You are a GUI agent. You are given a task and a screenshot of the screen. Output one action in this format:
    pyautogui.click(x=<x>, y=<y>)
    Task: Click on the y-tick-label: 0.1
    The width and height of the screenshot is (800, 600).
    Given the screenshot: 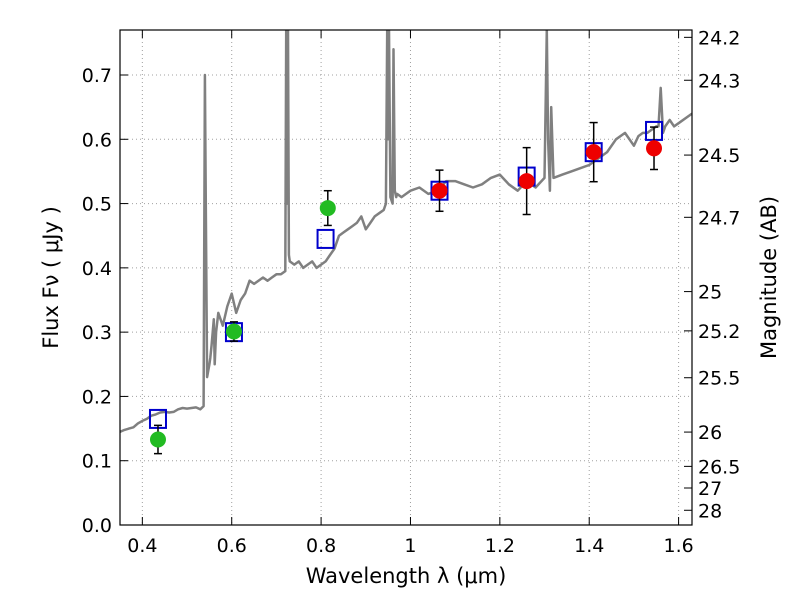 What is the action you would take?
    pyautogui.click(x=97, y=462)
    